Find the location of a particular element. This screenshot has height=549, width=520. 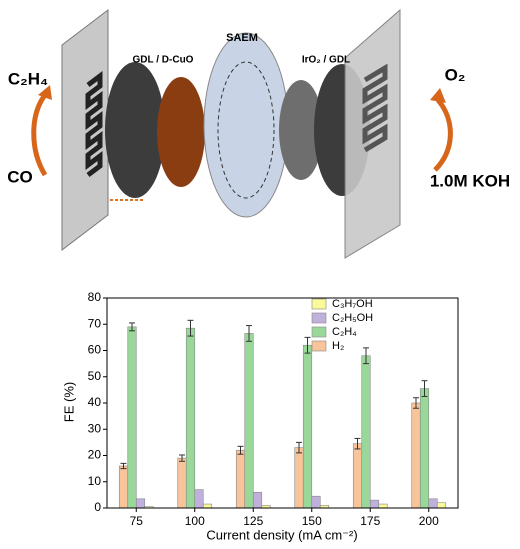

y-tick-label: 10 is located at coordinates (95, 481).